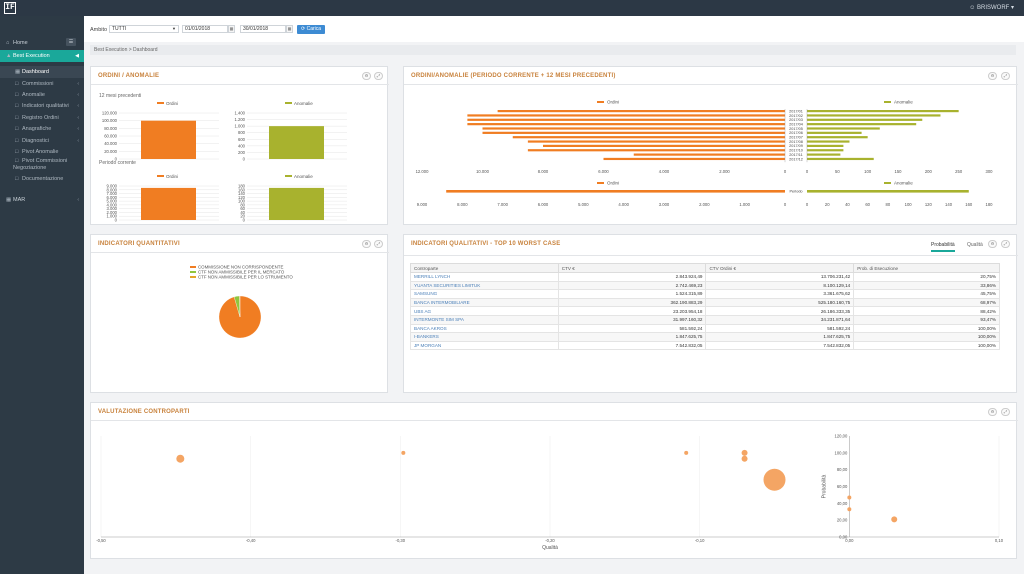 The width and height of the screenshot is (1024, 574). I want to click on sidebar-item-indicatori: □ Indicatori qualitativi ‹, so click(42, 106).